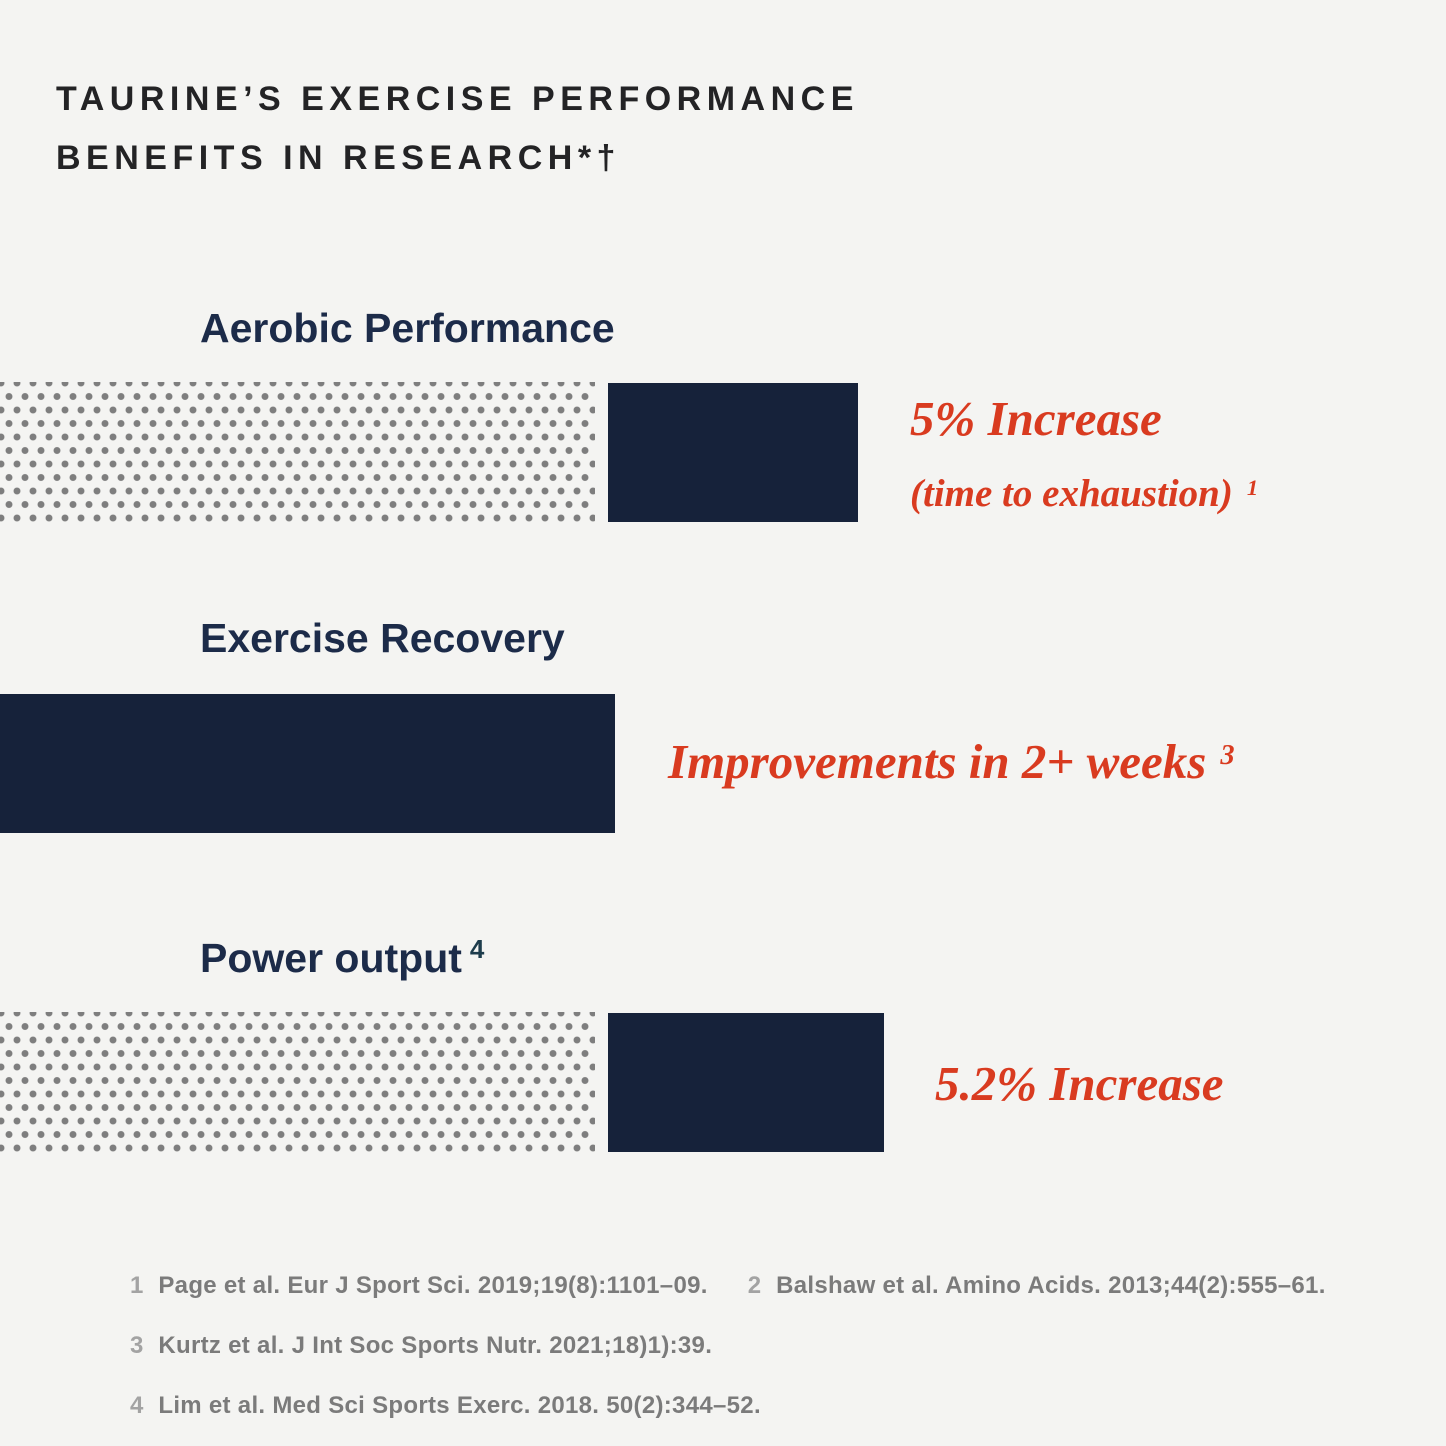  What do you see at coordinates (457, 99) in the screenshot?
I see `page-title-line1: TAURINE’S EXERCISE PERFORMANCE` at bounding box center [457, 99].